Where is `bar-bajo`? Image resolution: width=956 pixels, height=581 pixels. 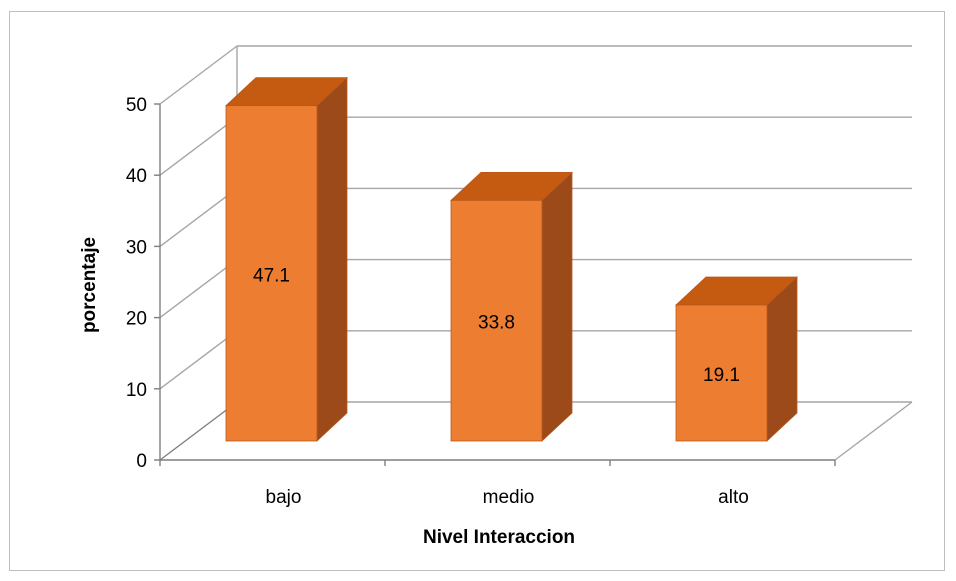 bar-bajo is located at coordinates (286, 259).